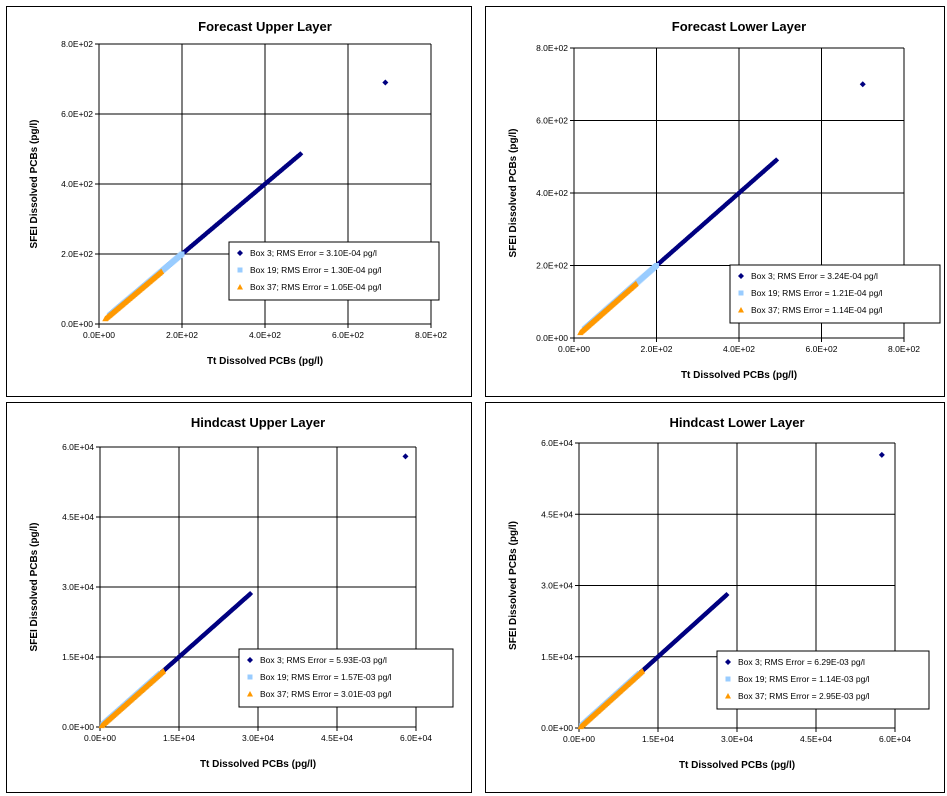  What do you see at coordinates (736, 422) in the screenshot?
I see `chart-title: Hindcast Lower Layer` at bounding box center [736, 422].